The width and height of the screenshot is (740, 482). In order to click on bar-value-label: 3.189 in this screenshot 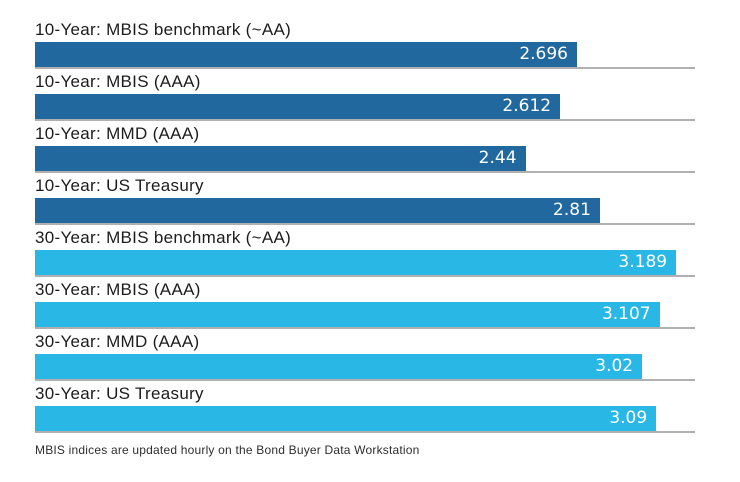, I will do `click(643, 262)`.